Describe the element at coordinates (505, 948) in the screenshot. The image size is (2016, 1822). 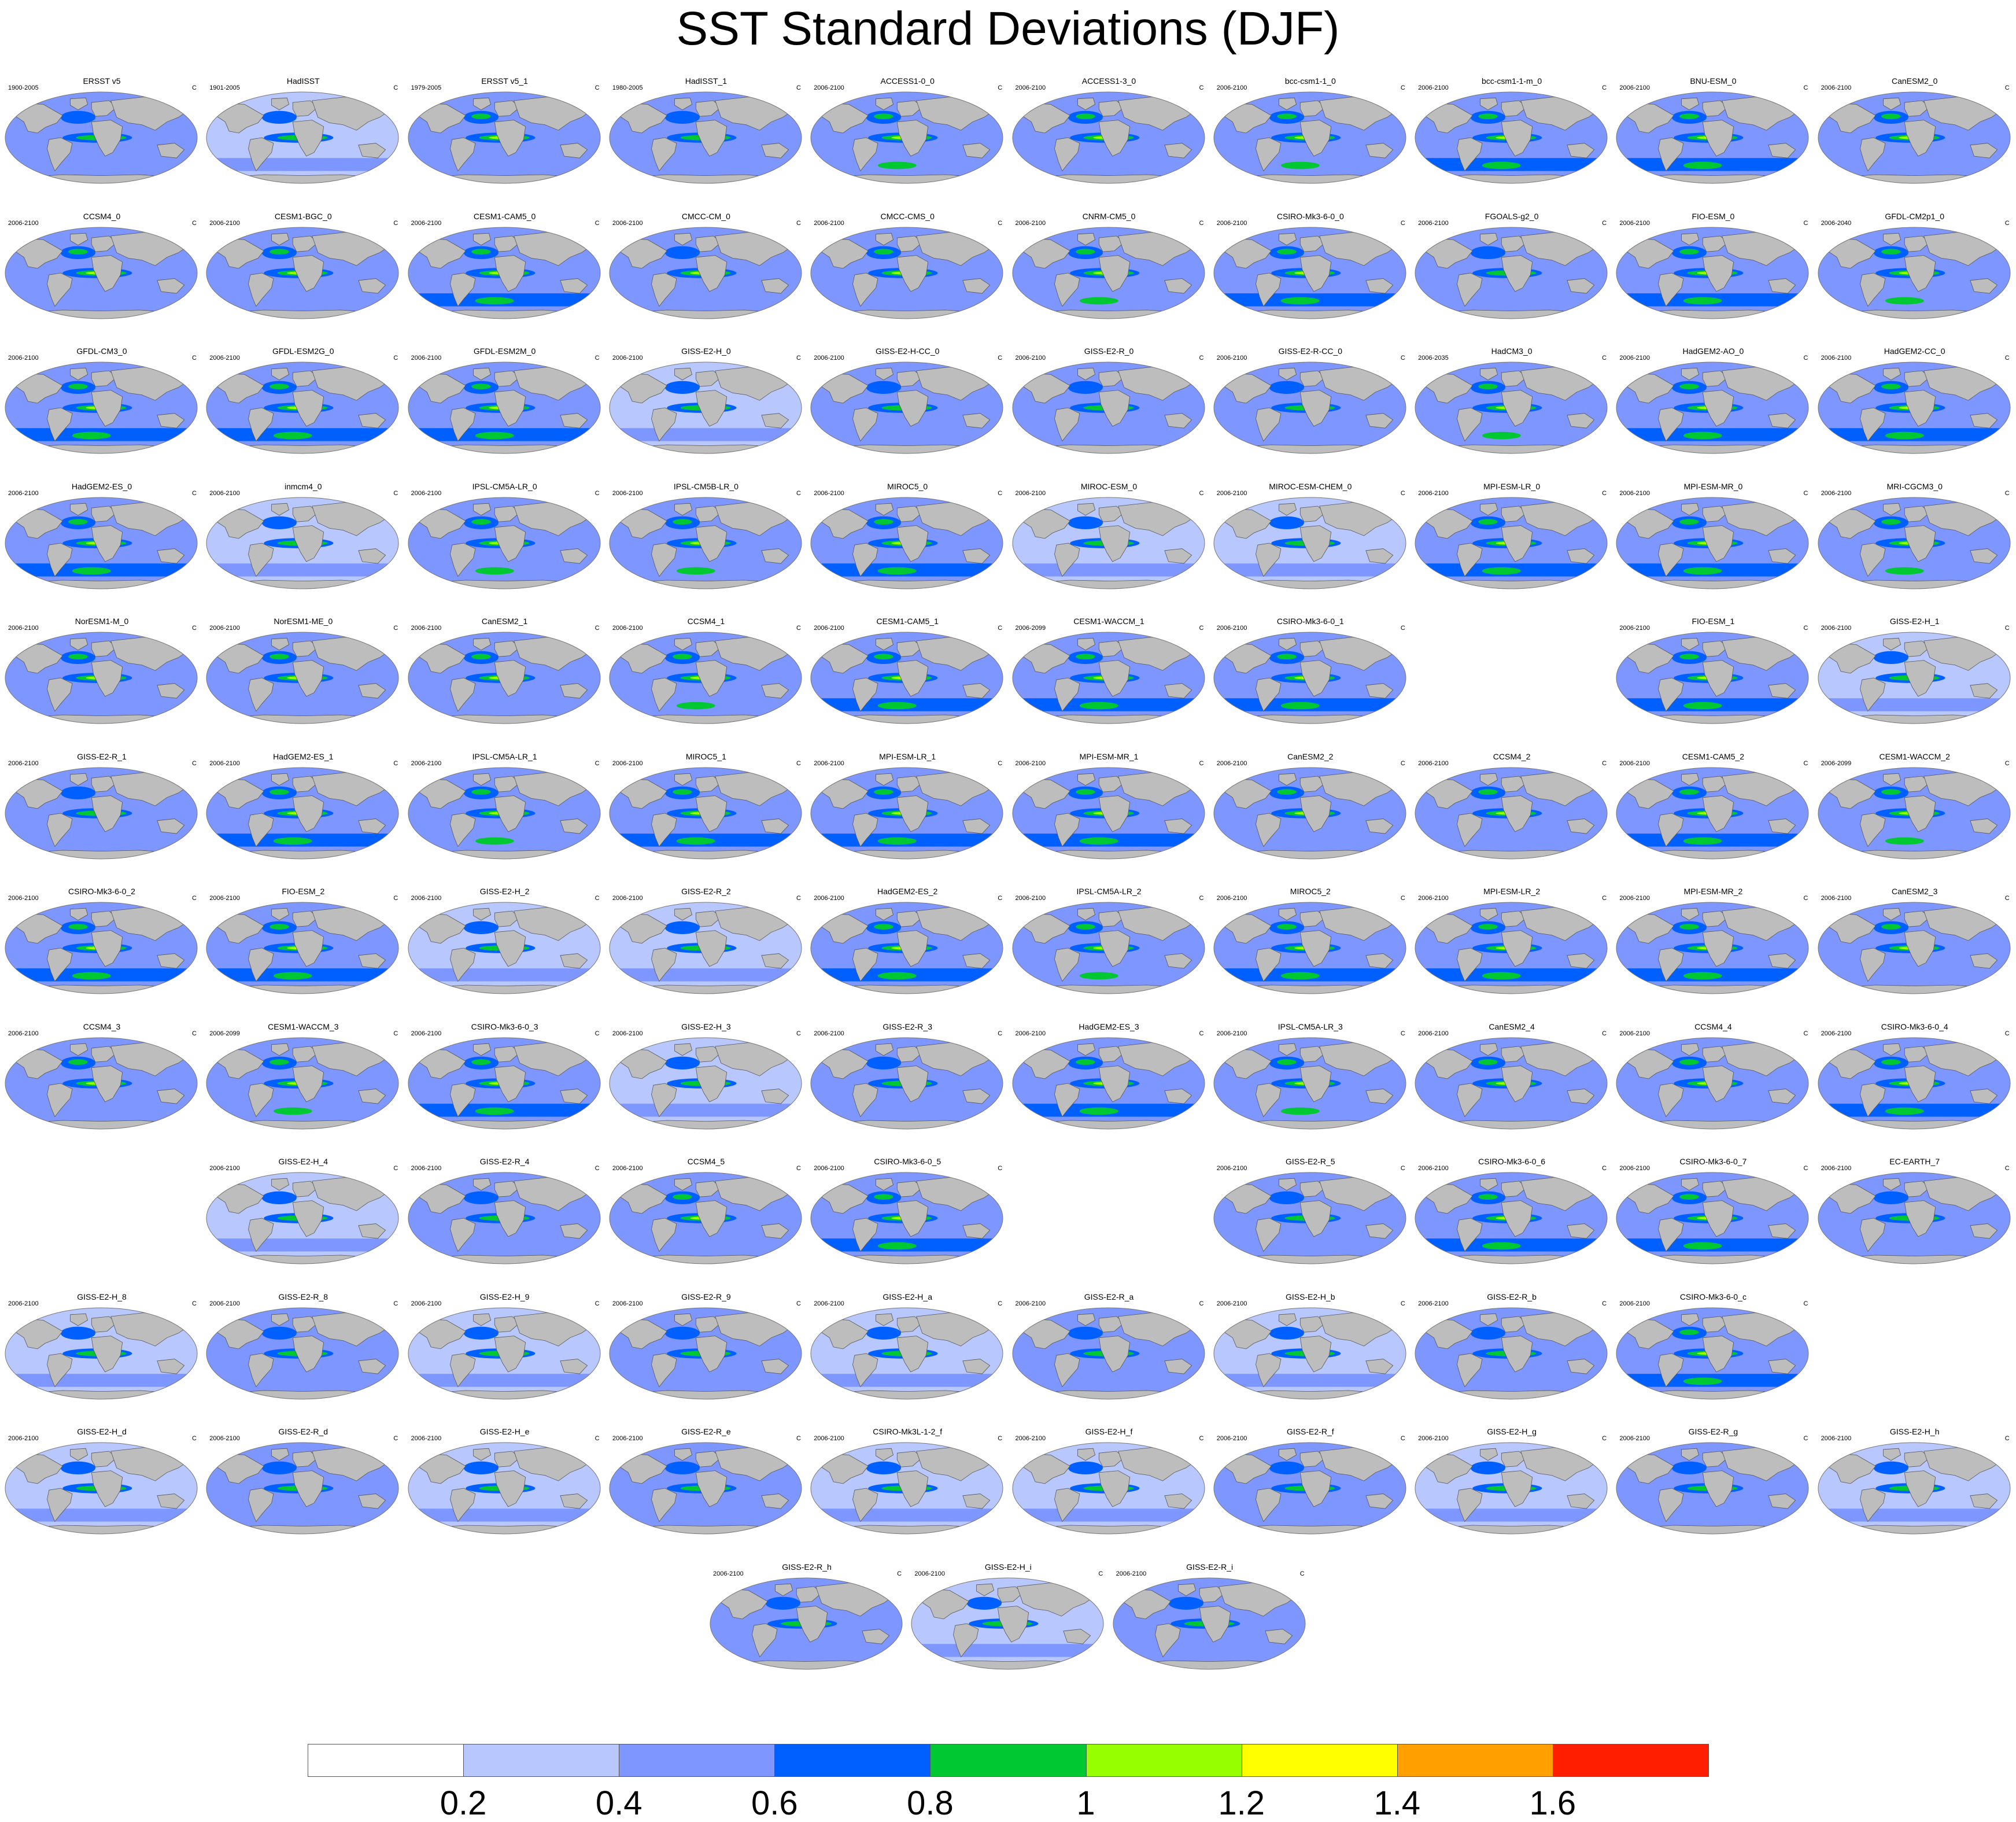
I see `map-panel: GISS-E2-H_2 2006-2100 C` at that location.